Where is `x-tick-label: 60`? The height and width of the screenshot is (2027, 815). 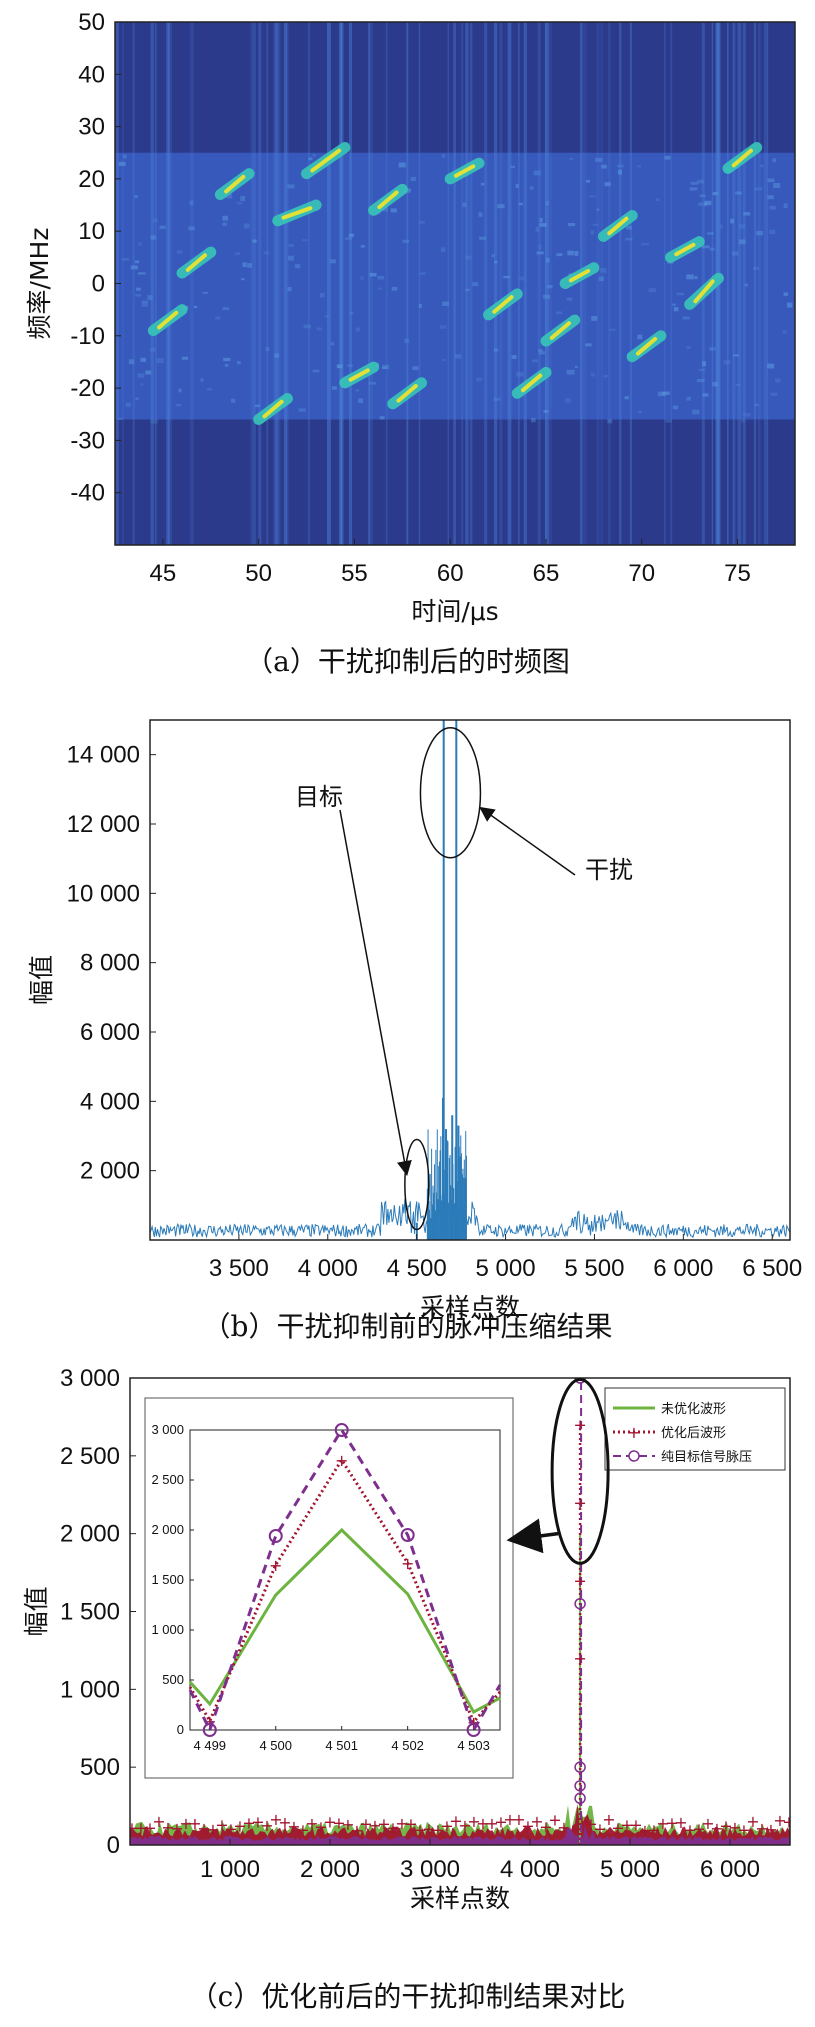 x-tick-label: 60 is located at coordinates (450, 573).